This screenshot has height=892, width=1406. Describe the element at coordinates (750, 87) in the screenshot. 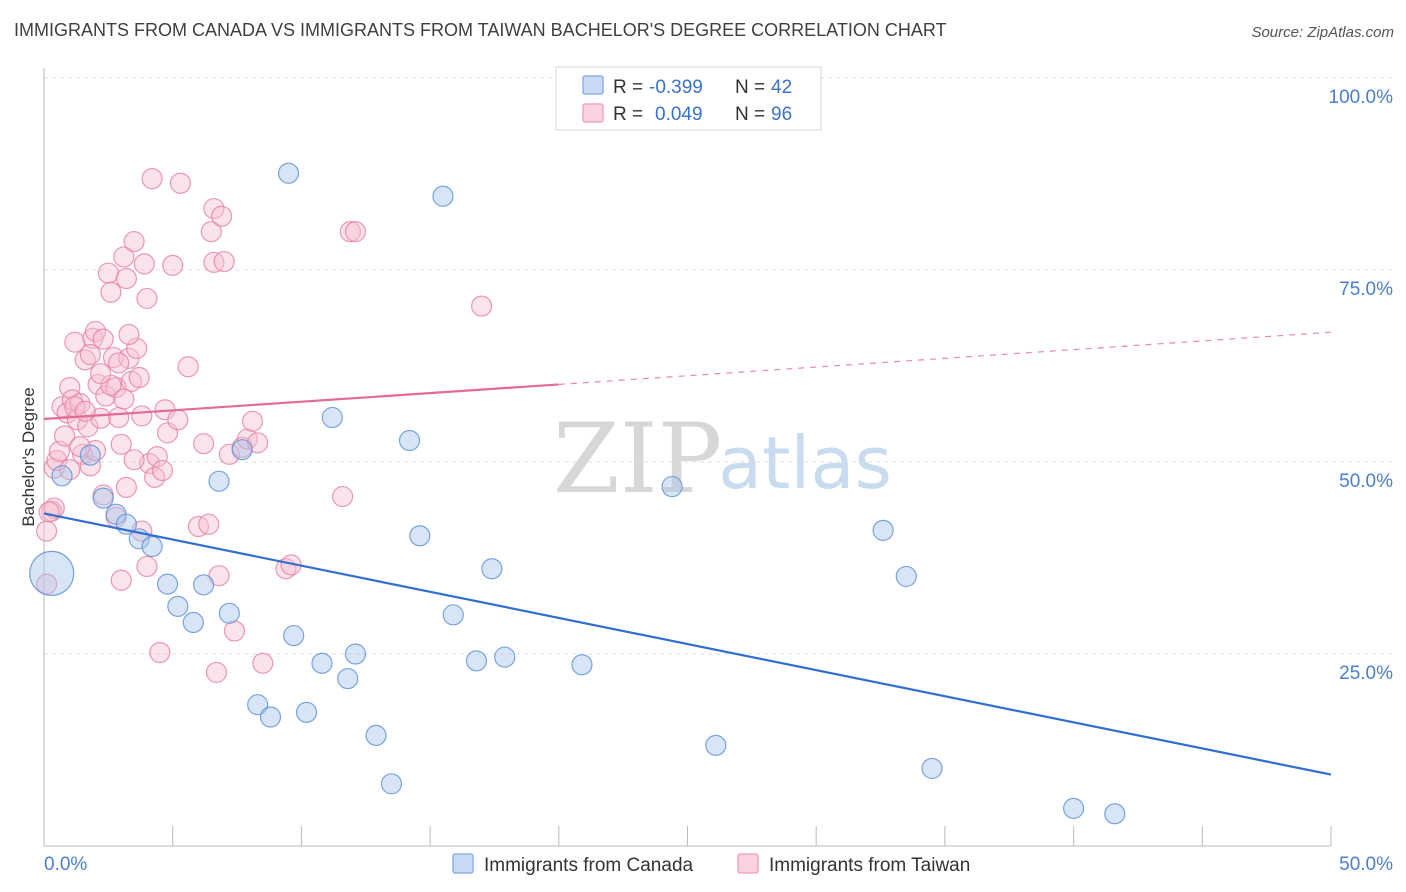

I see `stats-n-label-canada: N =` at that location.